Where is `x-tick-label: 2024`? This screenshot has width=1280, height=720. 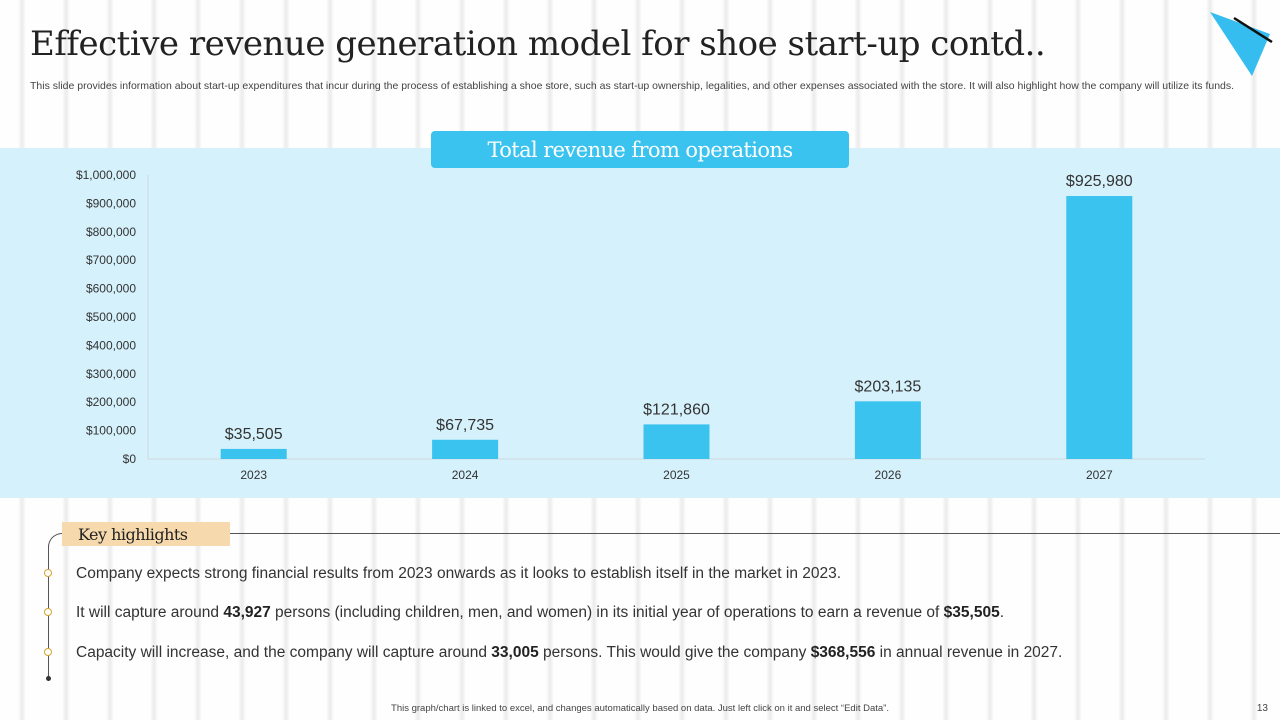
x-tick-label: 2024 is located at coordinates (465, 475).